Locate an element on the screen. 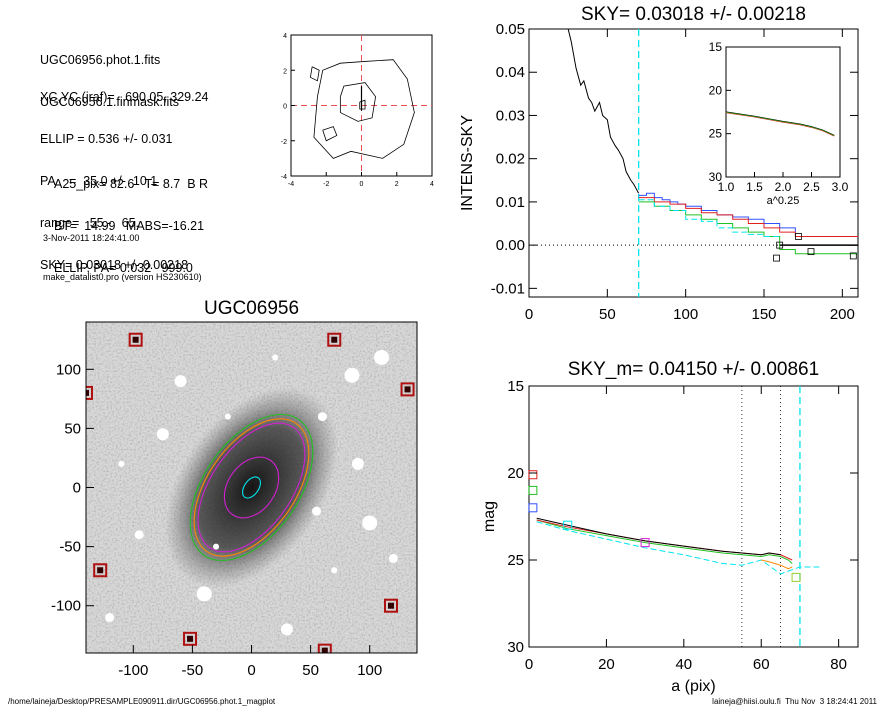 The image size is (885, 708). mag-plot-title: SKY_m= 0.04150 +/- 0.00861 is located at coordinates (693, 369).